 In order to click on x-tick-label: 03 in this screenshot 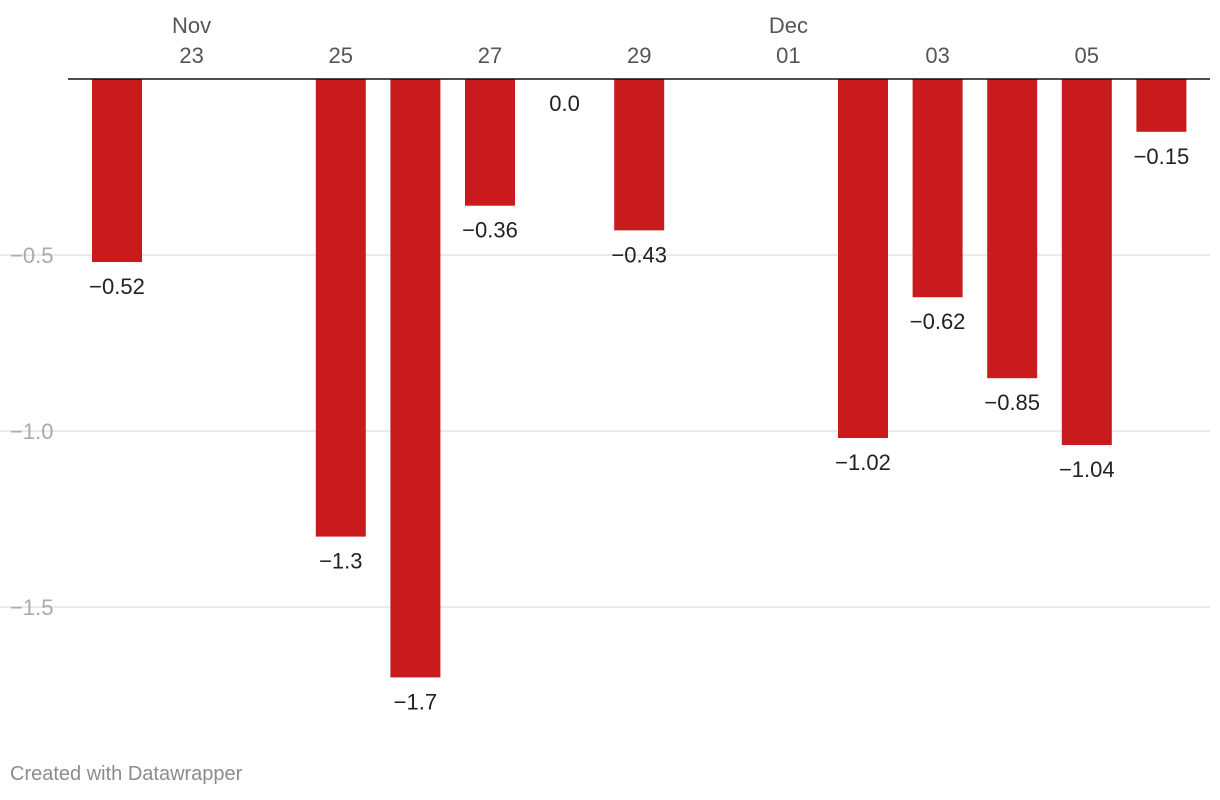, I will do `click(937, 55)`.